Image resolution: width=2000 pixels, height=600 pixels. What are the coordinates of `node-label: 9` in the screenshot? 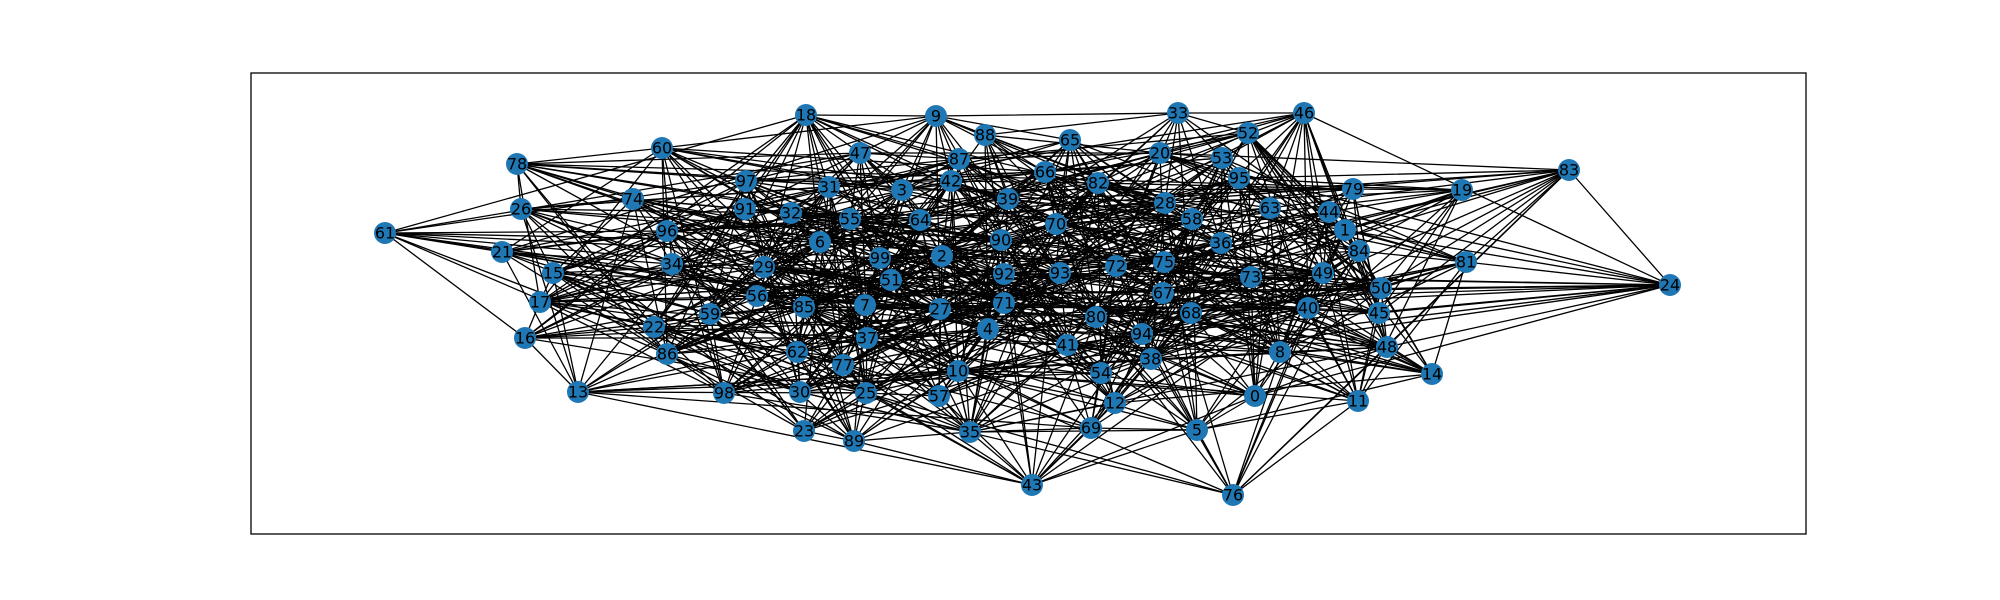 It's located at (936, 116).